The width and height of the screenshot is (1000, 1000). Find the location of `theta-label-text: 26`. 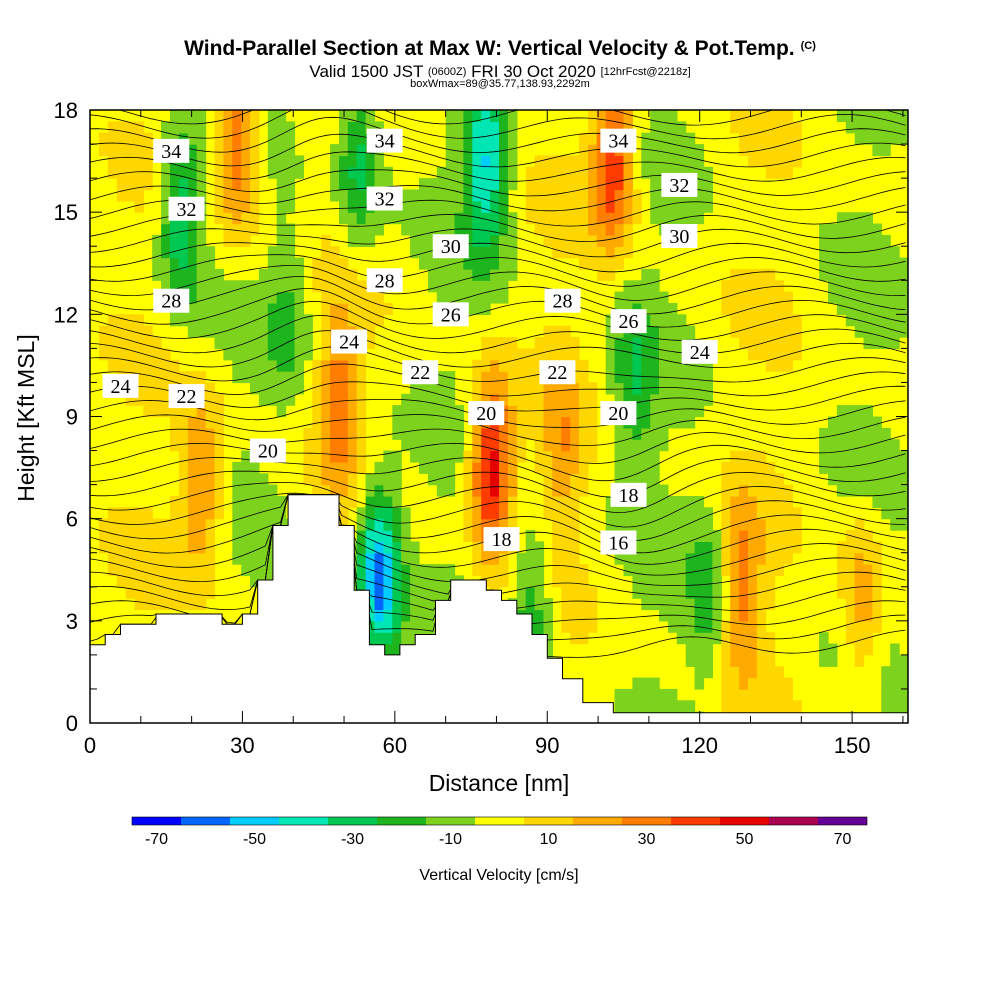

theta-label-text: 26 is located at coordinates (629, 322).